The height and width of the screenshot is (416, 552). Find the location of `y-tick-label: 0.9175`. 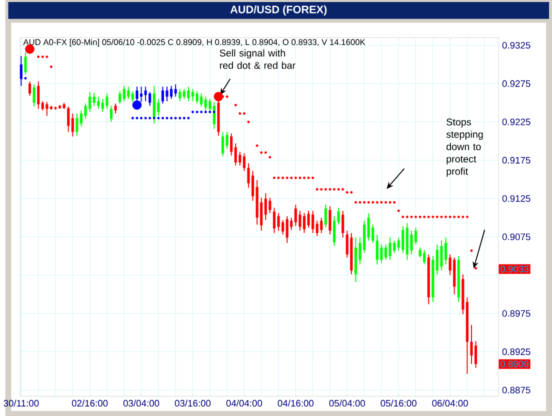

y-tick-label: 0.9175 is located at coordinates (516, 160).